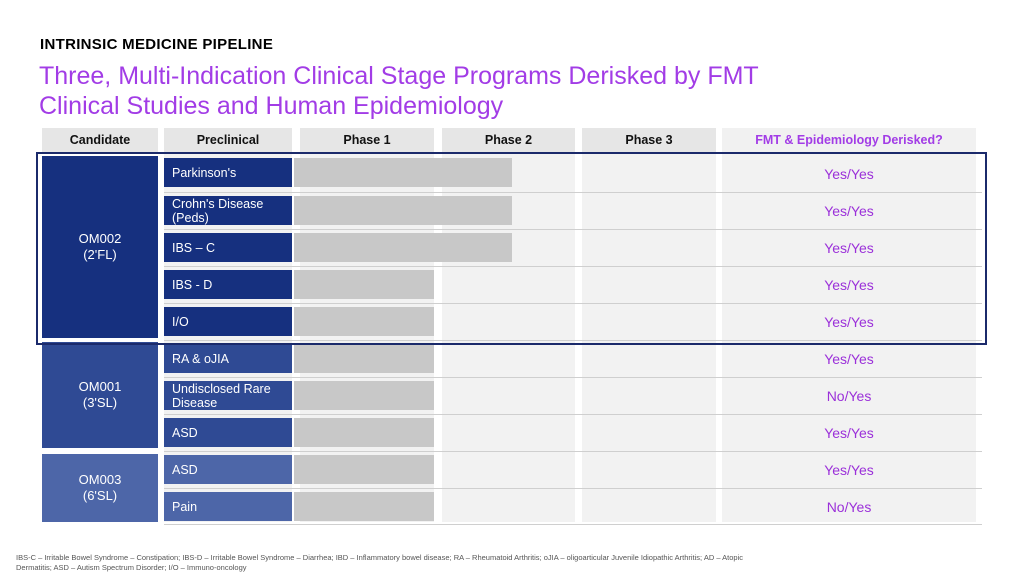 The height and width of the screenshot is (576, 1024). Describe the element at coordinates (228, 395) in the screenshot. I see `indication-label: Undisclosed Rare Disease` at that location.